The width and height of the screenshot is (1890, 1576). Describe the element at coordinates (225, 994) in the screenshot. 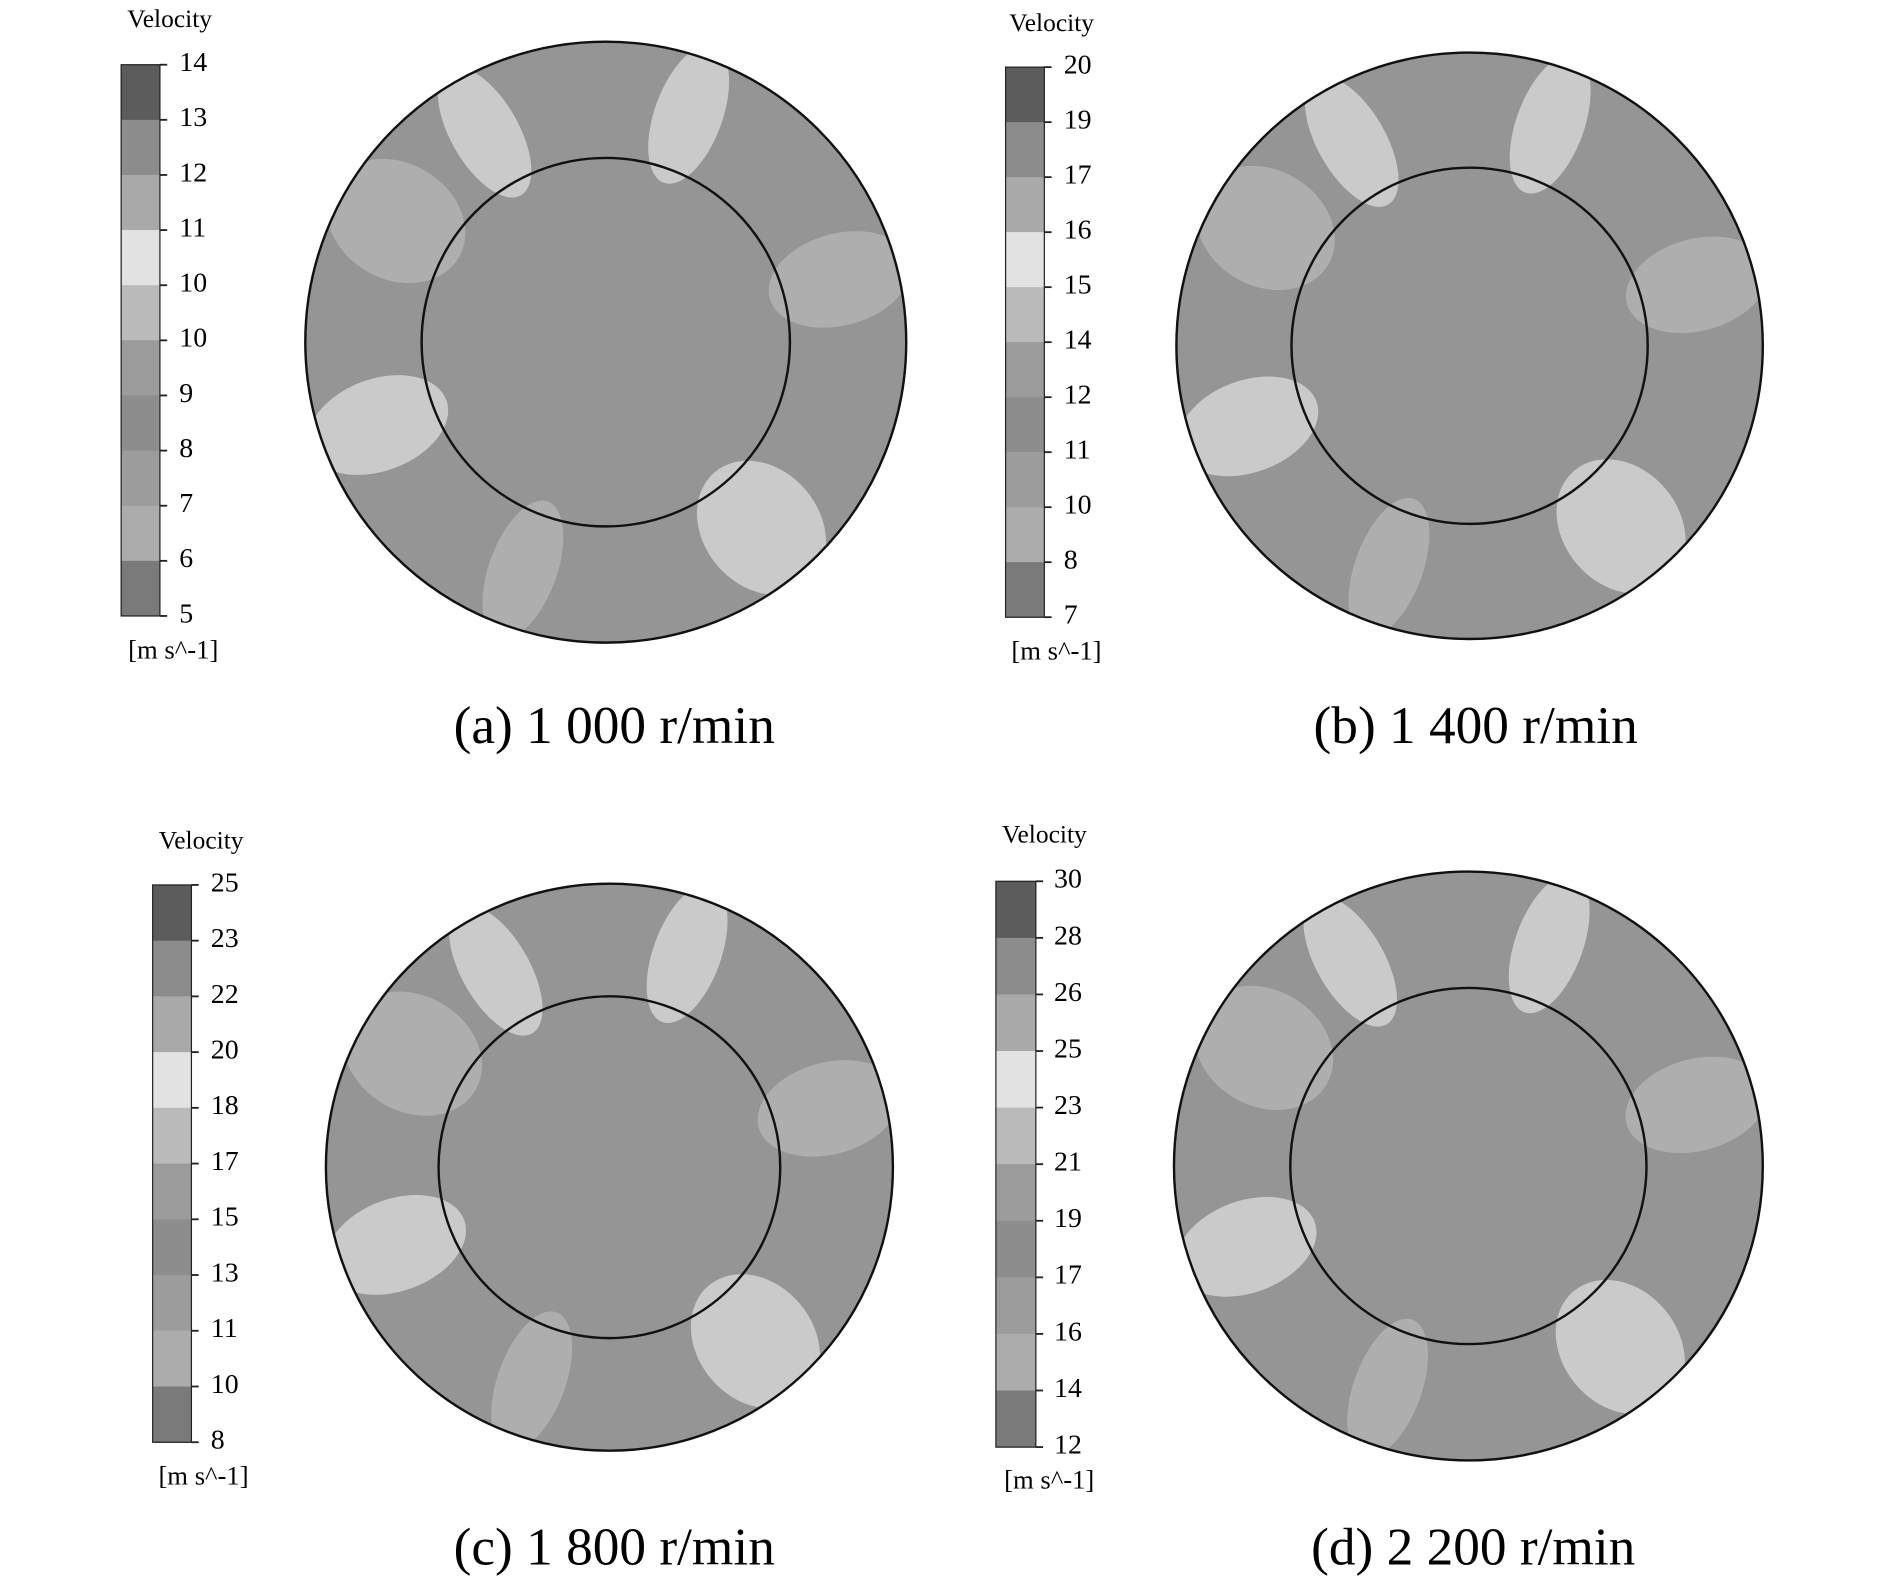

I see `tick-label: 22` at that location.